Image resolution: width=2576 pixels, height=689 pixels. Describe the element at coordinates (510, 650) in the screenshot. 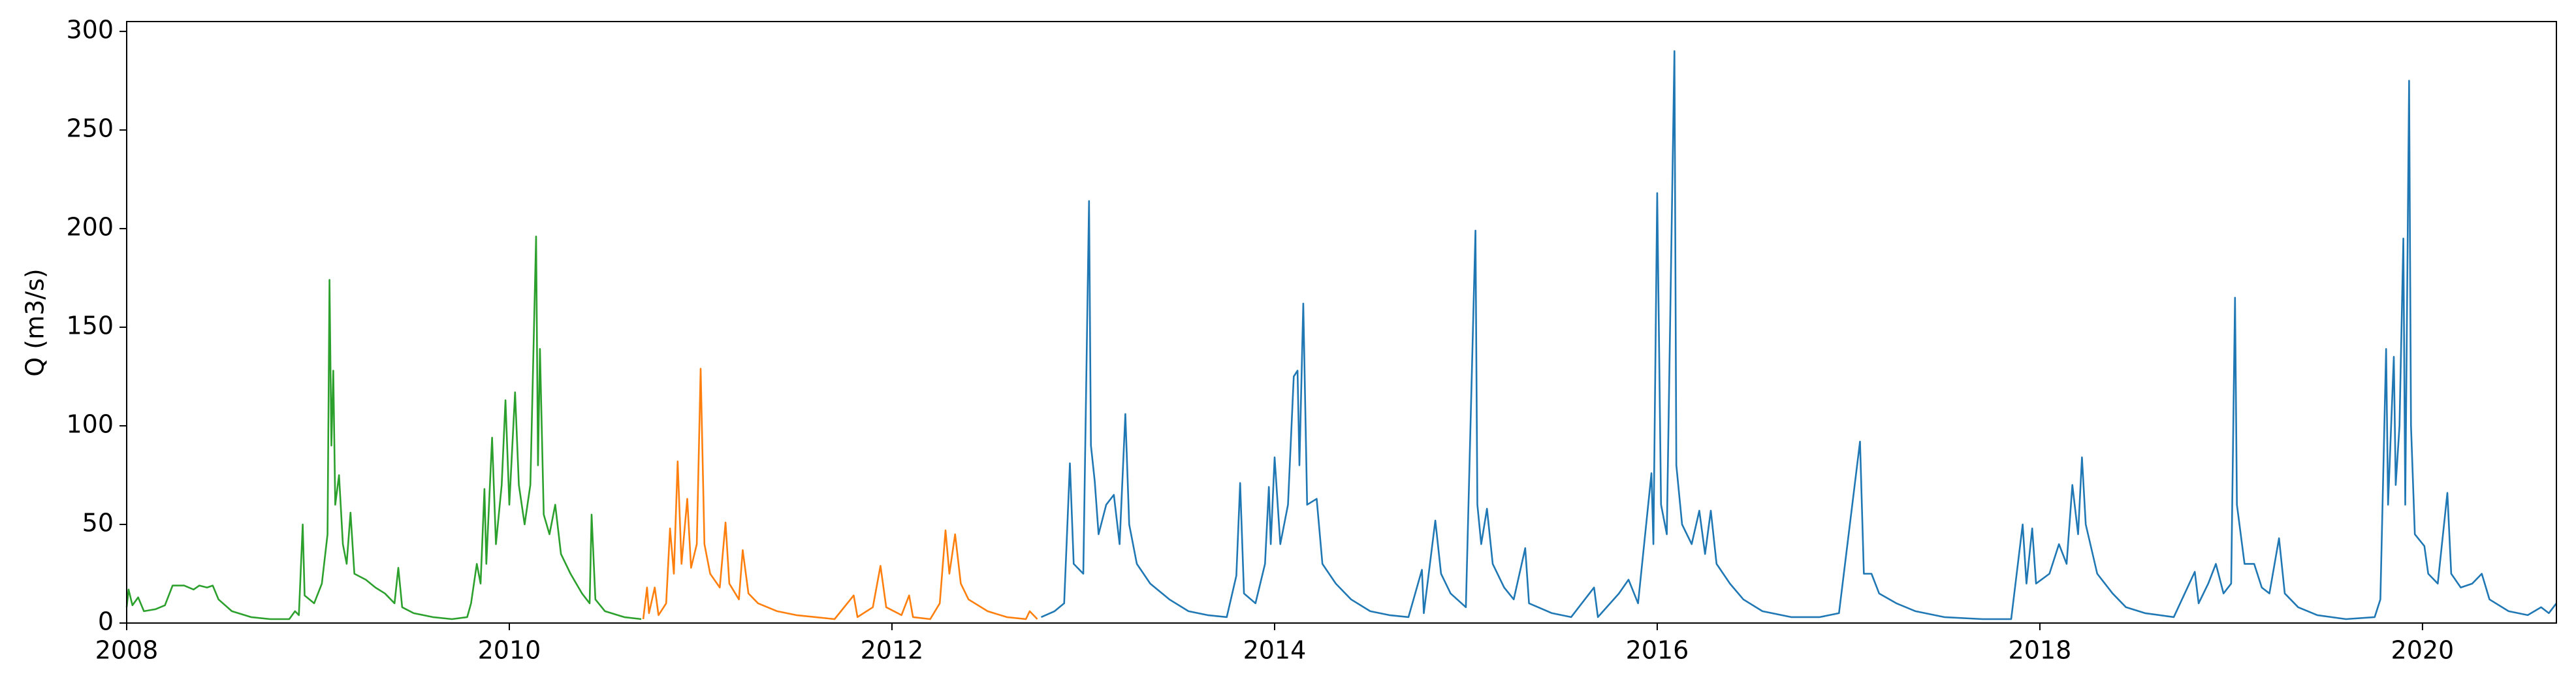

I see `x-tick-label: 2010` at that location.